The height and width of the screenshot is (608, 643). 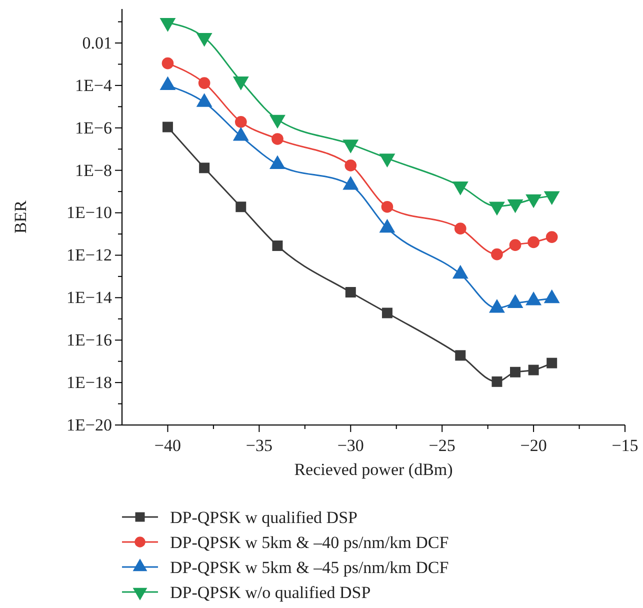 What do you see at coordinates (533, 445) in the screenshot?
I see `x-tick-label: −20` at bounding box center [533, 445].